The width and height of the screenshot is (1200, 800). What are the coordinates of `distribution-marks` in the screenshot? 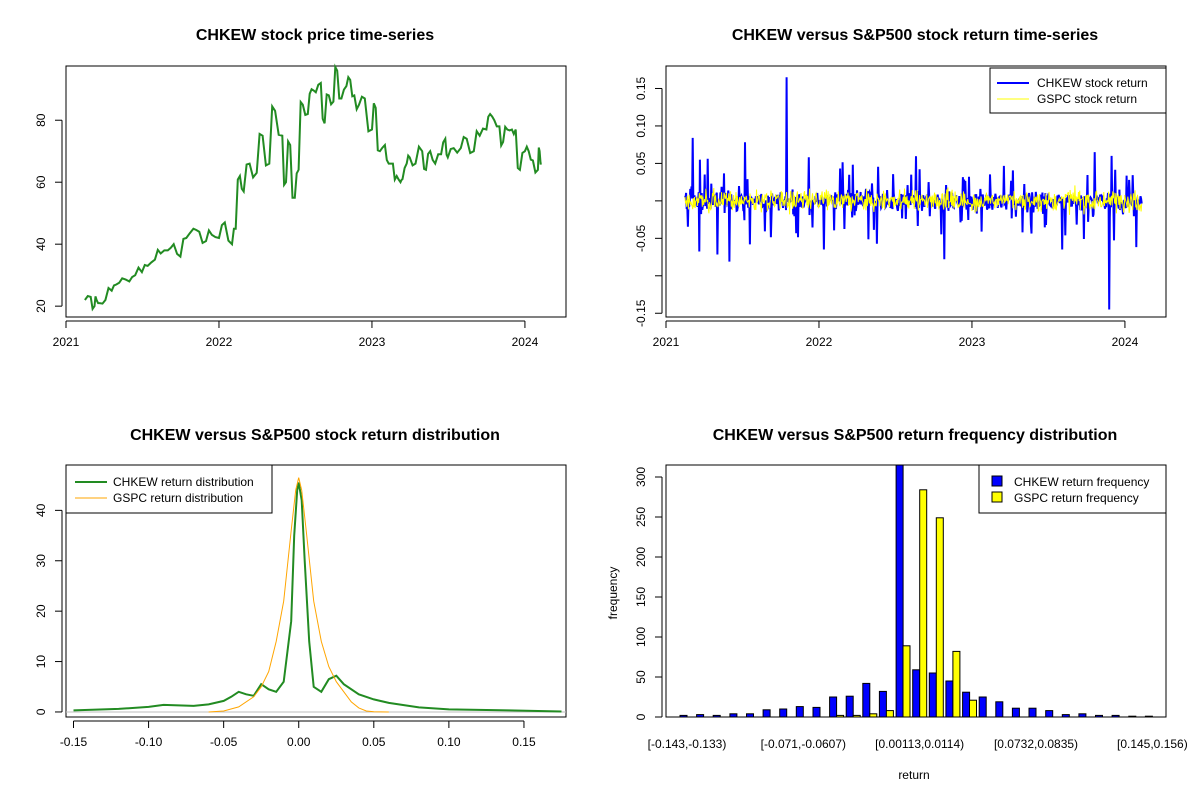 It's located at (316, 595).